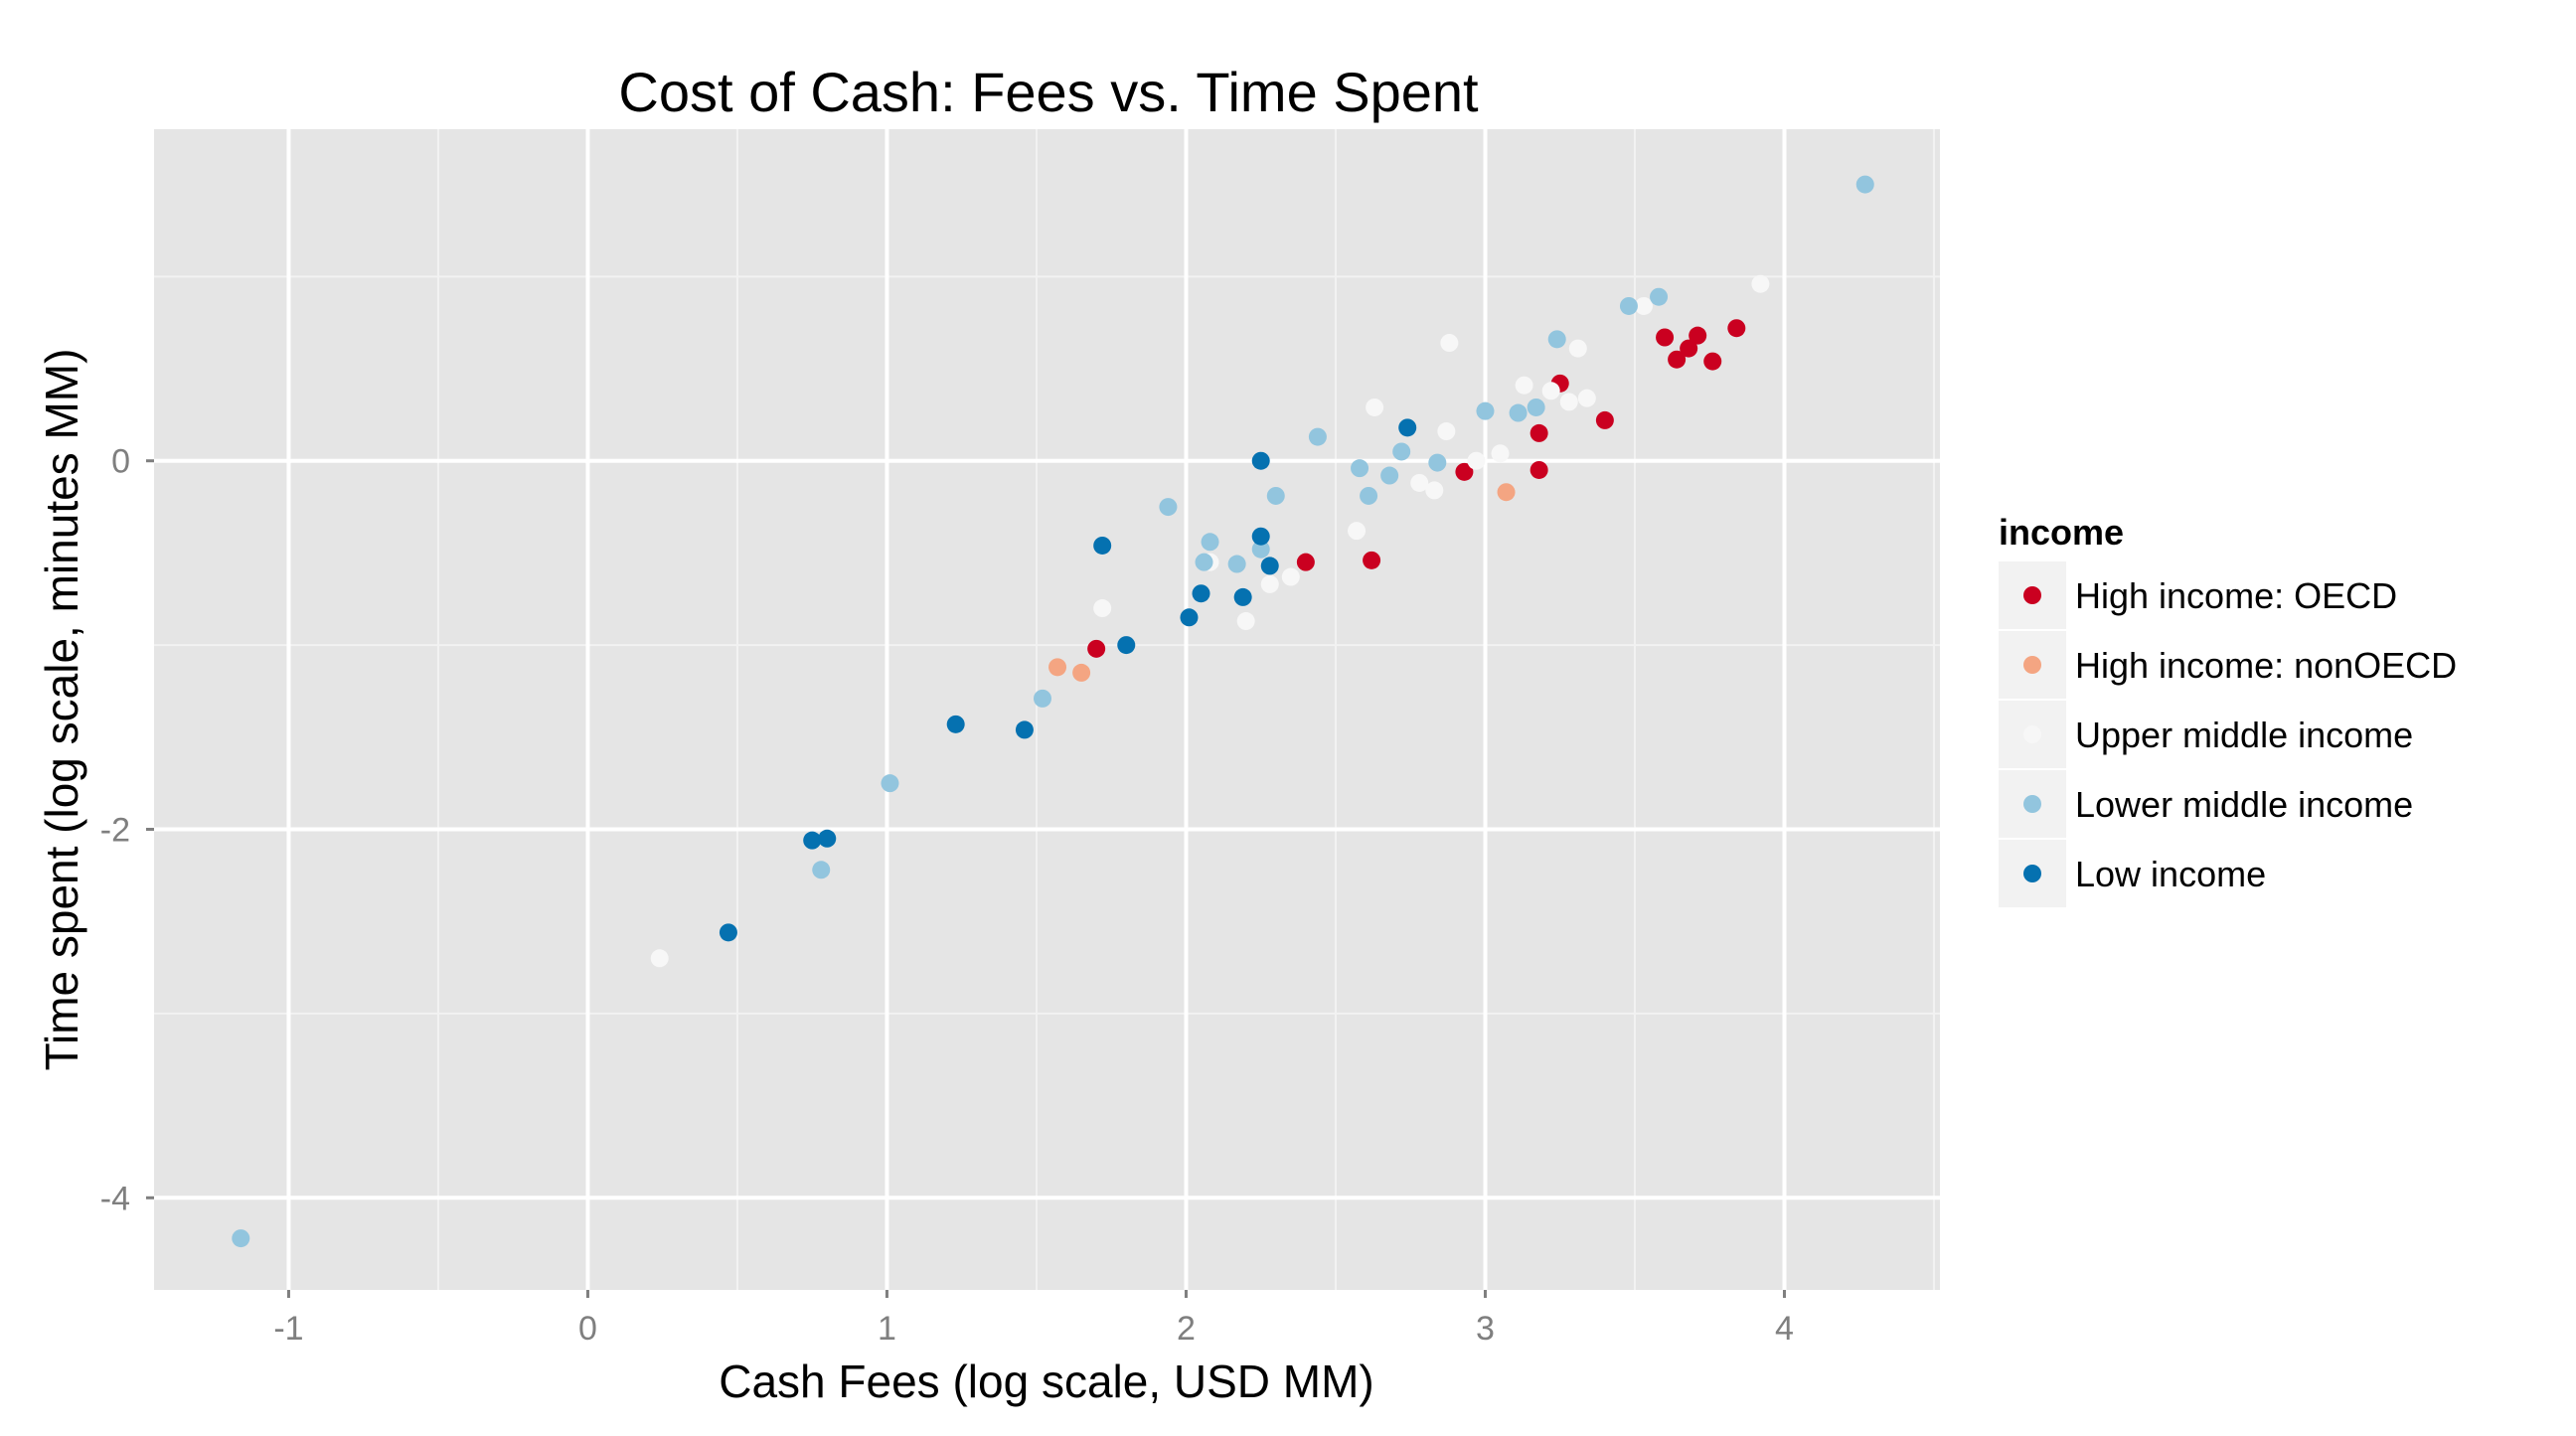 Image resolution: width=2576 pixels, height=1436 pixels. Describe the element at coordinates (288, 1329) in the screenshot. I see `x-tick-label: -1` at that location.